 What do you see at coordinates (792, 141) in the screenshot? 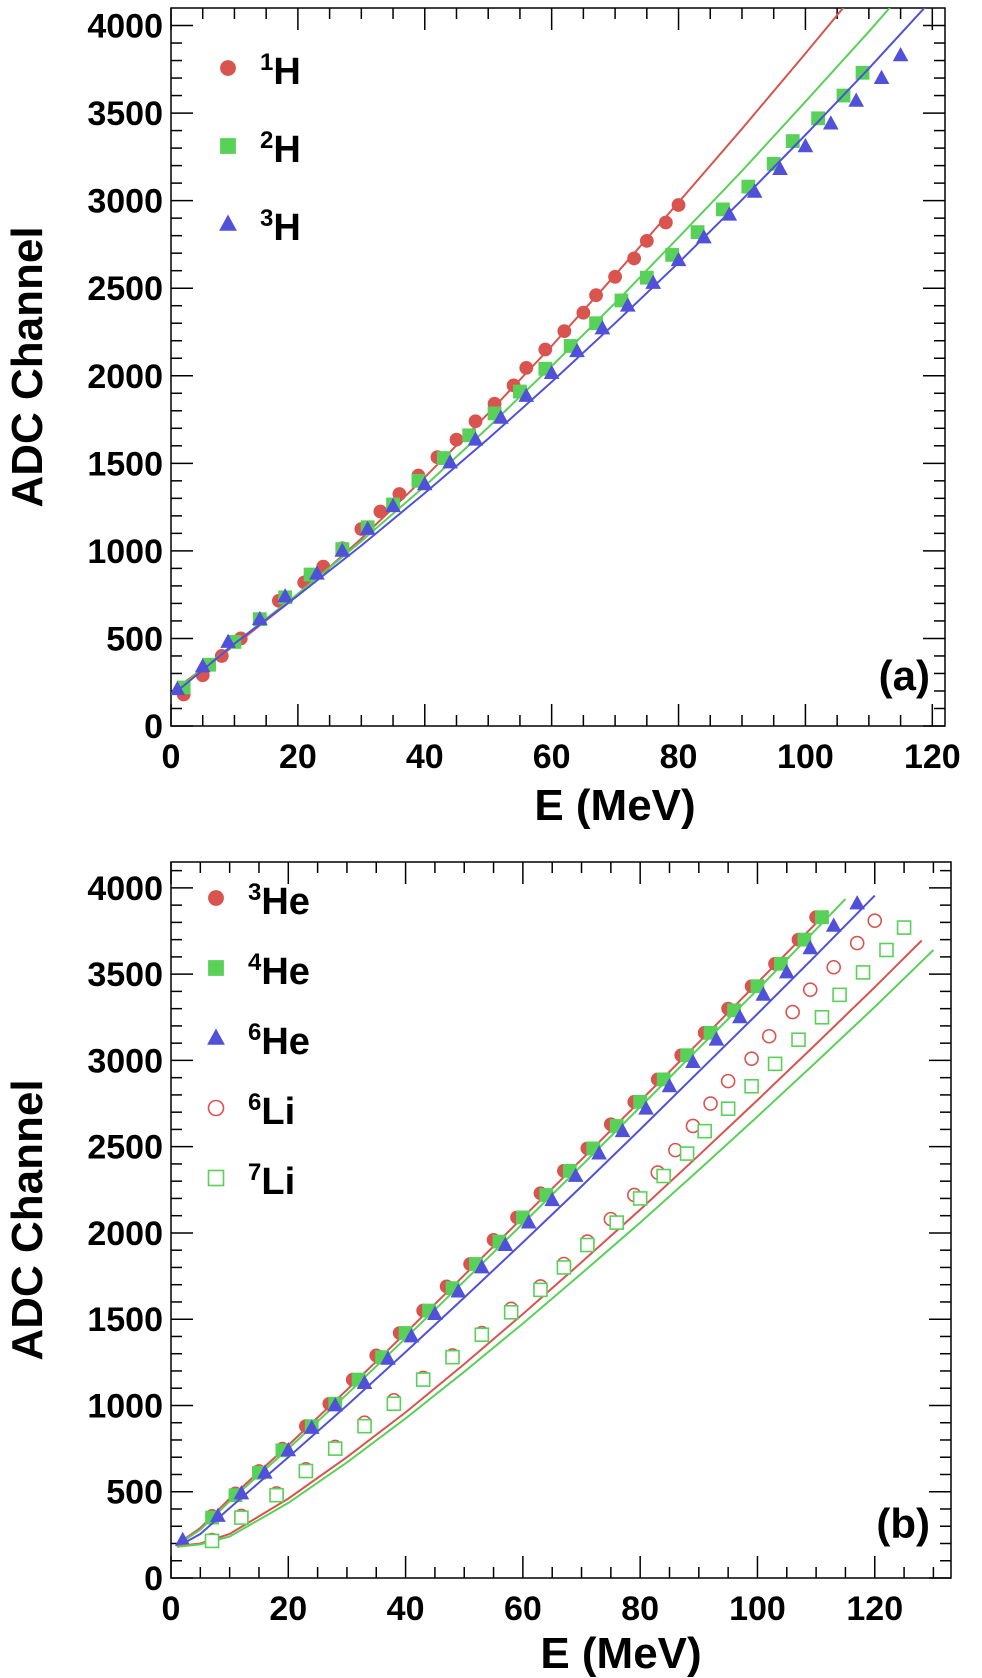
I see `data-point-2h` at bounding box center [792, 141].